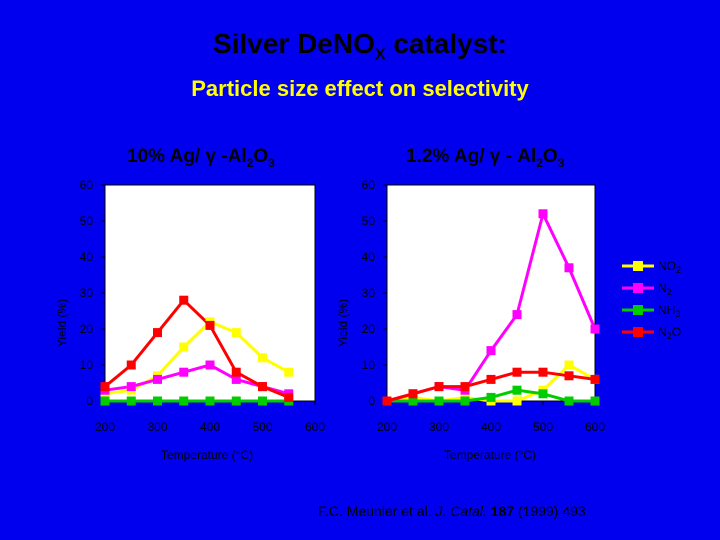 This screenshot has width=720, height=540. Describe the element at coordinates (201, 158) in the screenshot. I see `left-chart-title: 10% Ag/ γ -Al2O3` at that location.